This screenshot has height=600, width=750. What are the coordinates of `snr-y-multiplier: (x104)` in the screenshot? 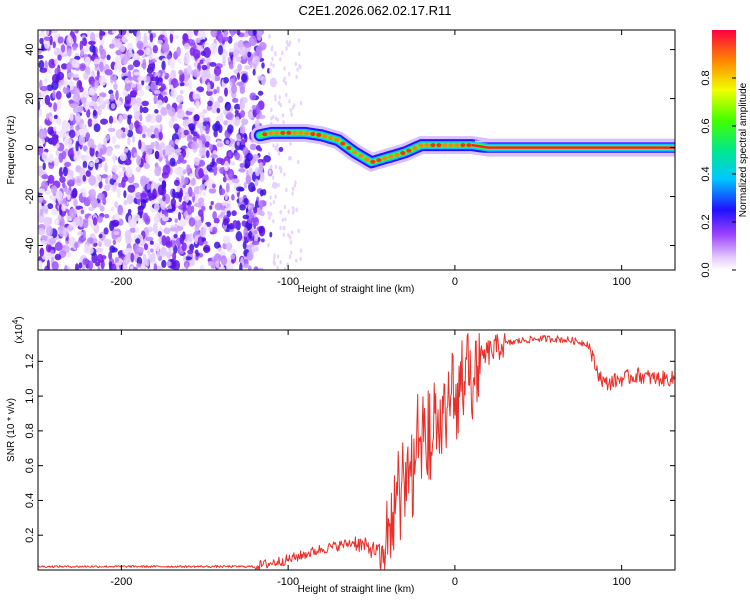 It's located at (18, 329).